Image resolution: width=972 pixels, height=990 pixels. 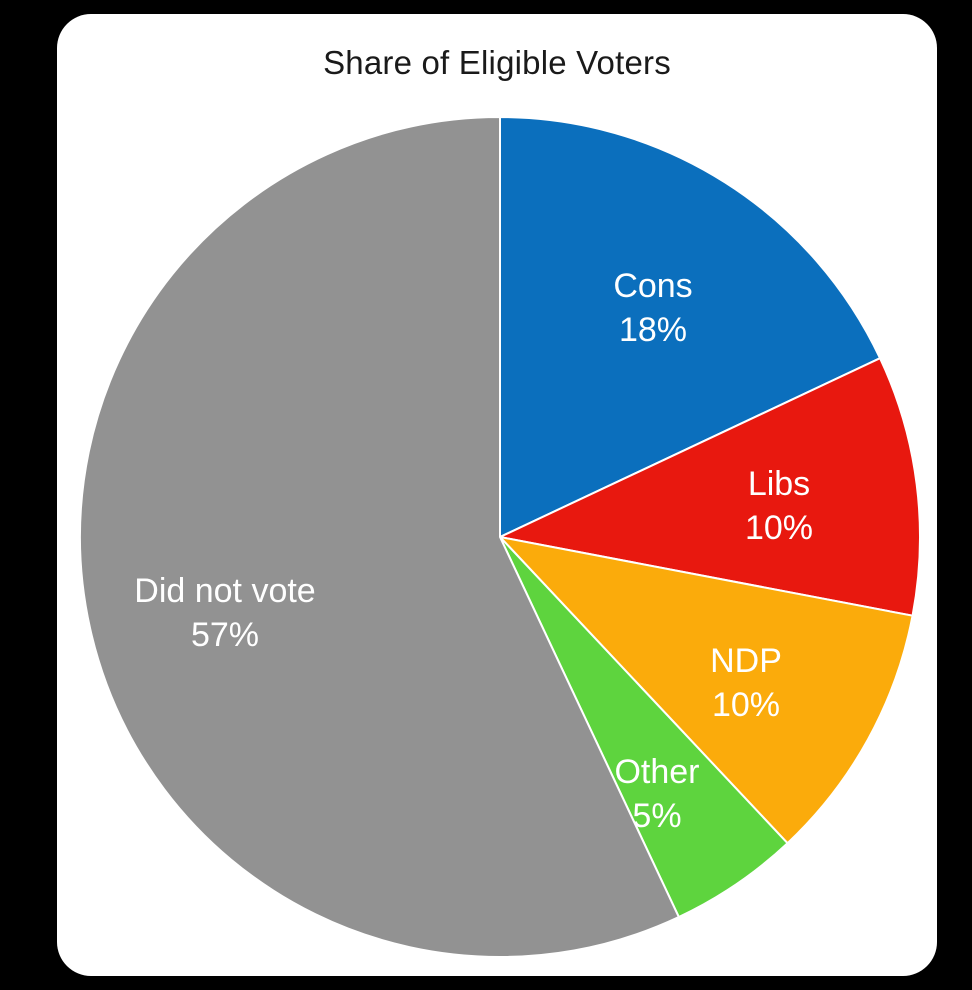 I want to click on pie-slice-ndp, so click(x=705, y=690).